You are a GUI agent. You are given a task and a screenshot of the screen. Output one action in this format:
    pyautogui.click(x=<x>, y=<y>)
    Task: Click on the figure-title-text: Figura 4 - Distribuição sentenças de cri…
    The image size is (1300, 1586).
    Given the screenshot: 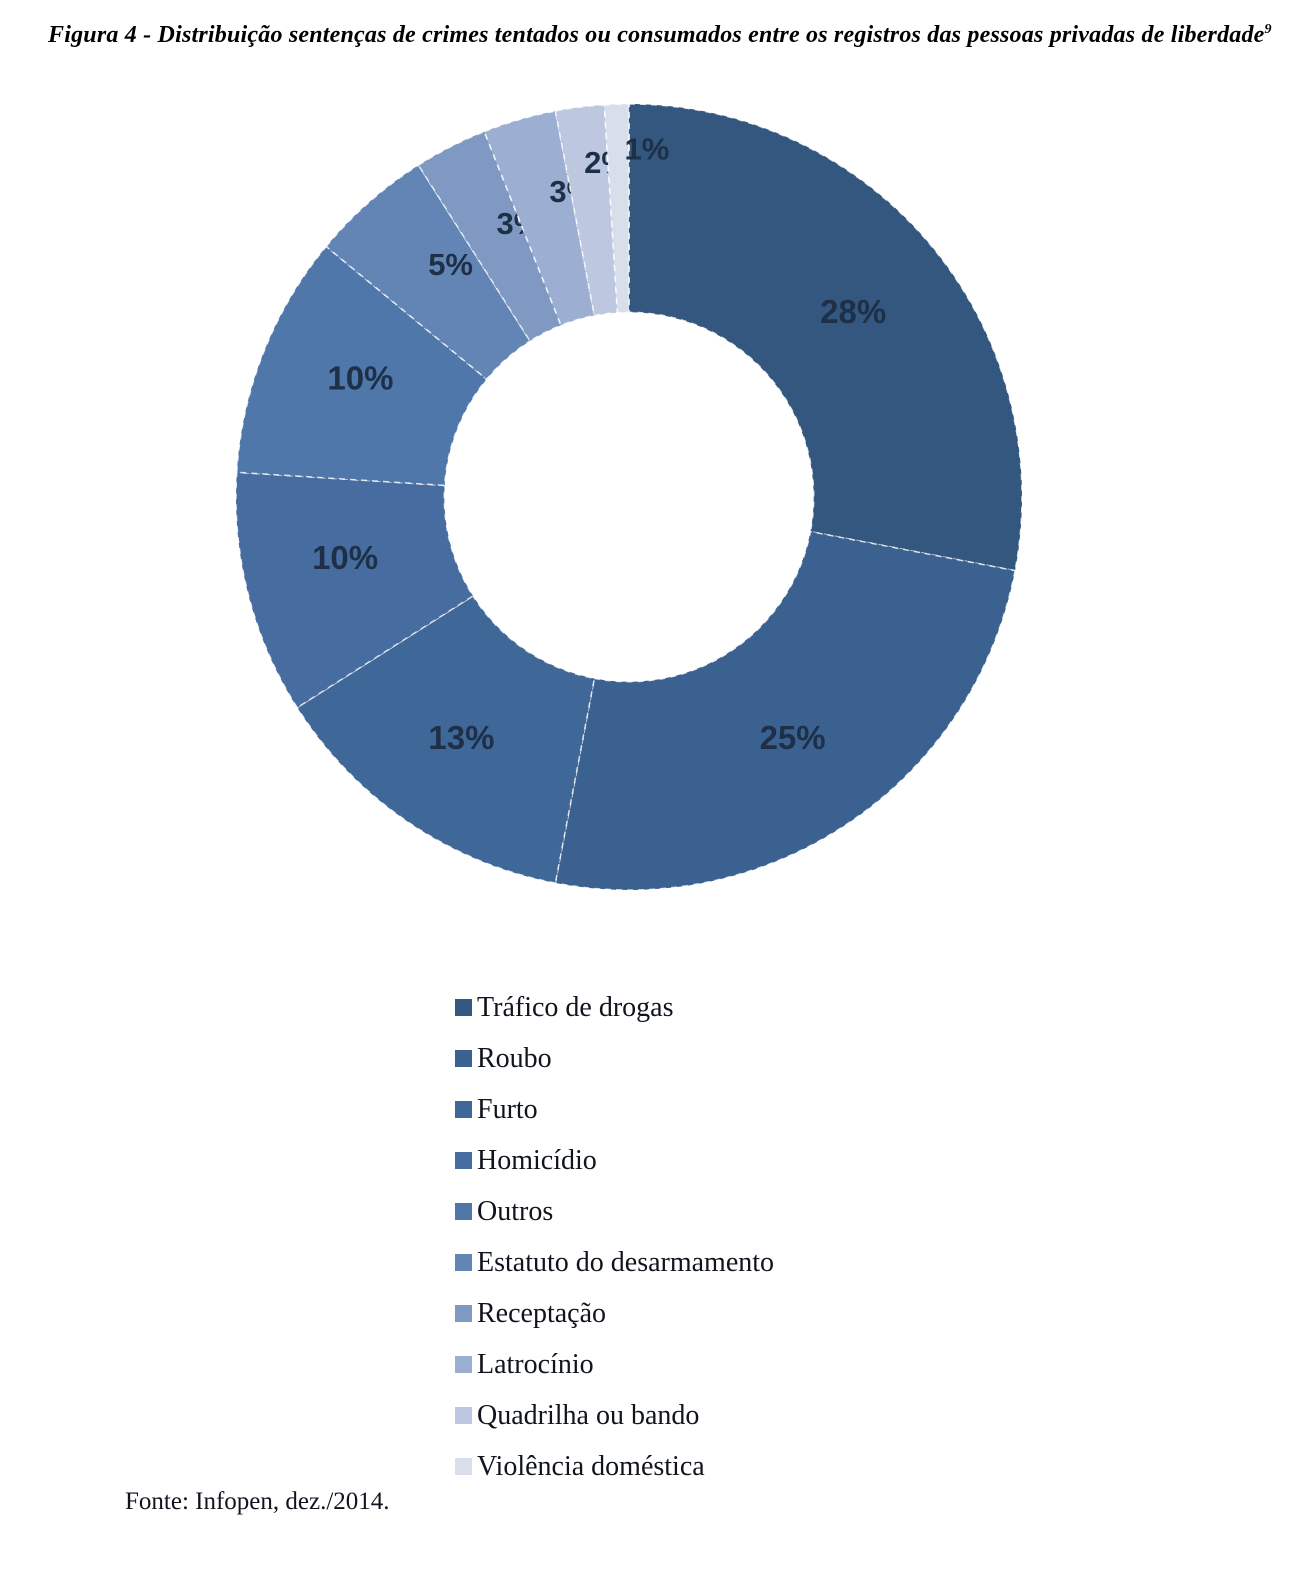 What is the action you would take?
    pyautogui.click(x=656, y=35)
    